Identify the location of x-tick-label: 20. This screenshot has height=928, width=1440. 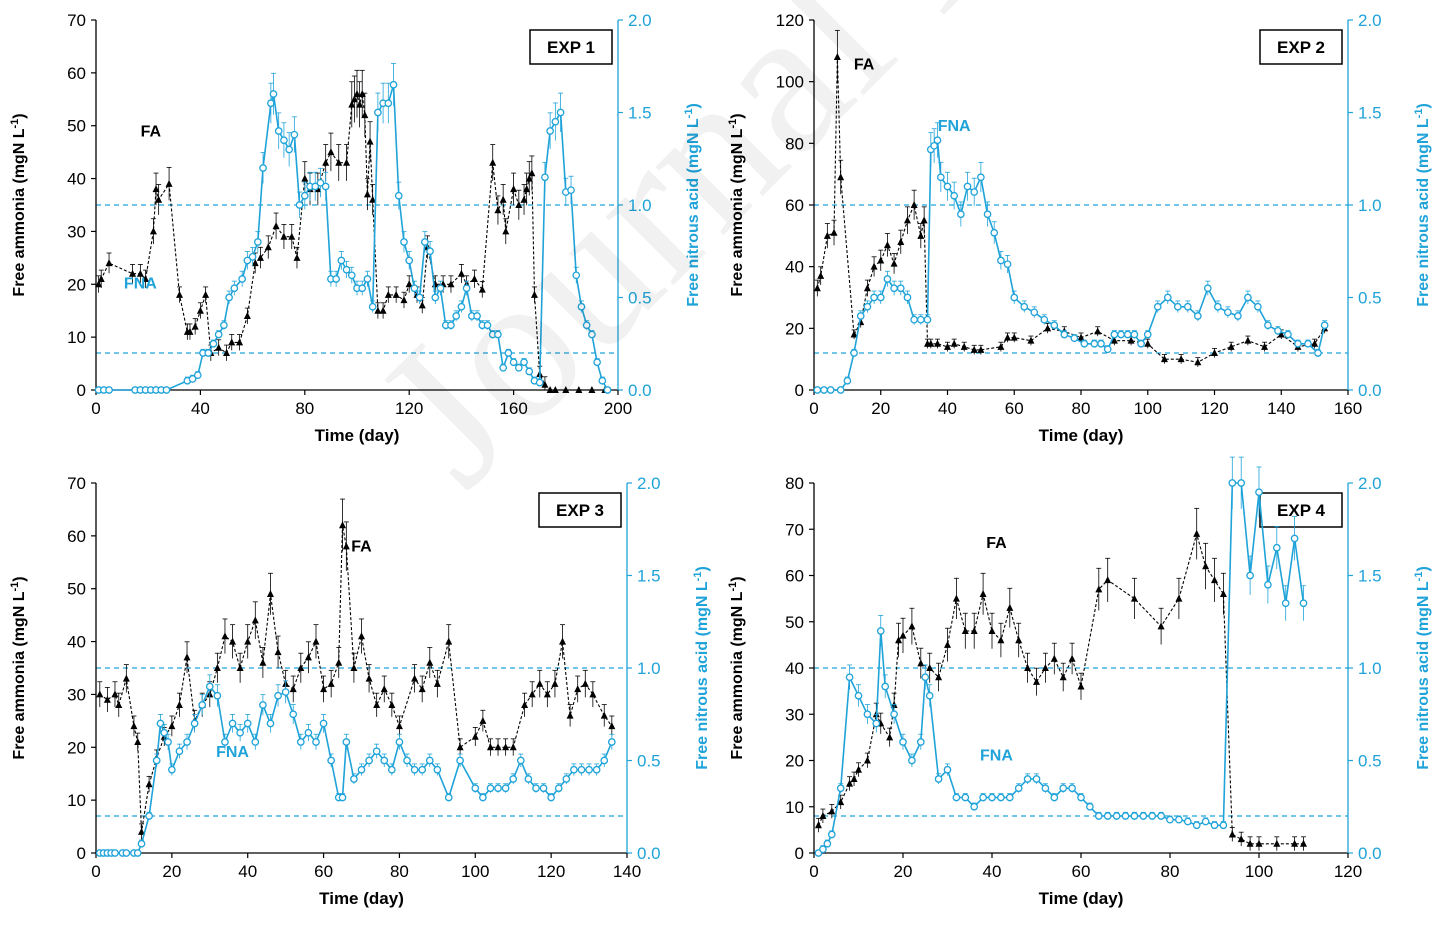
(171, 871).